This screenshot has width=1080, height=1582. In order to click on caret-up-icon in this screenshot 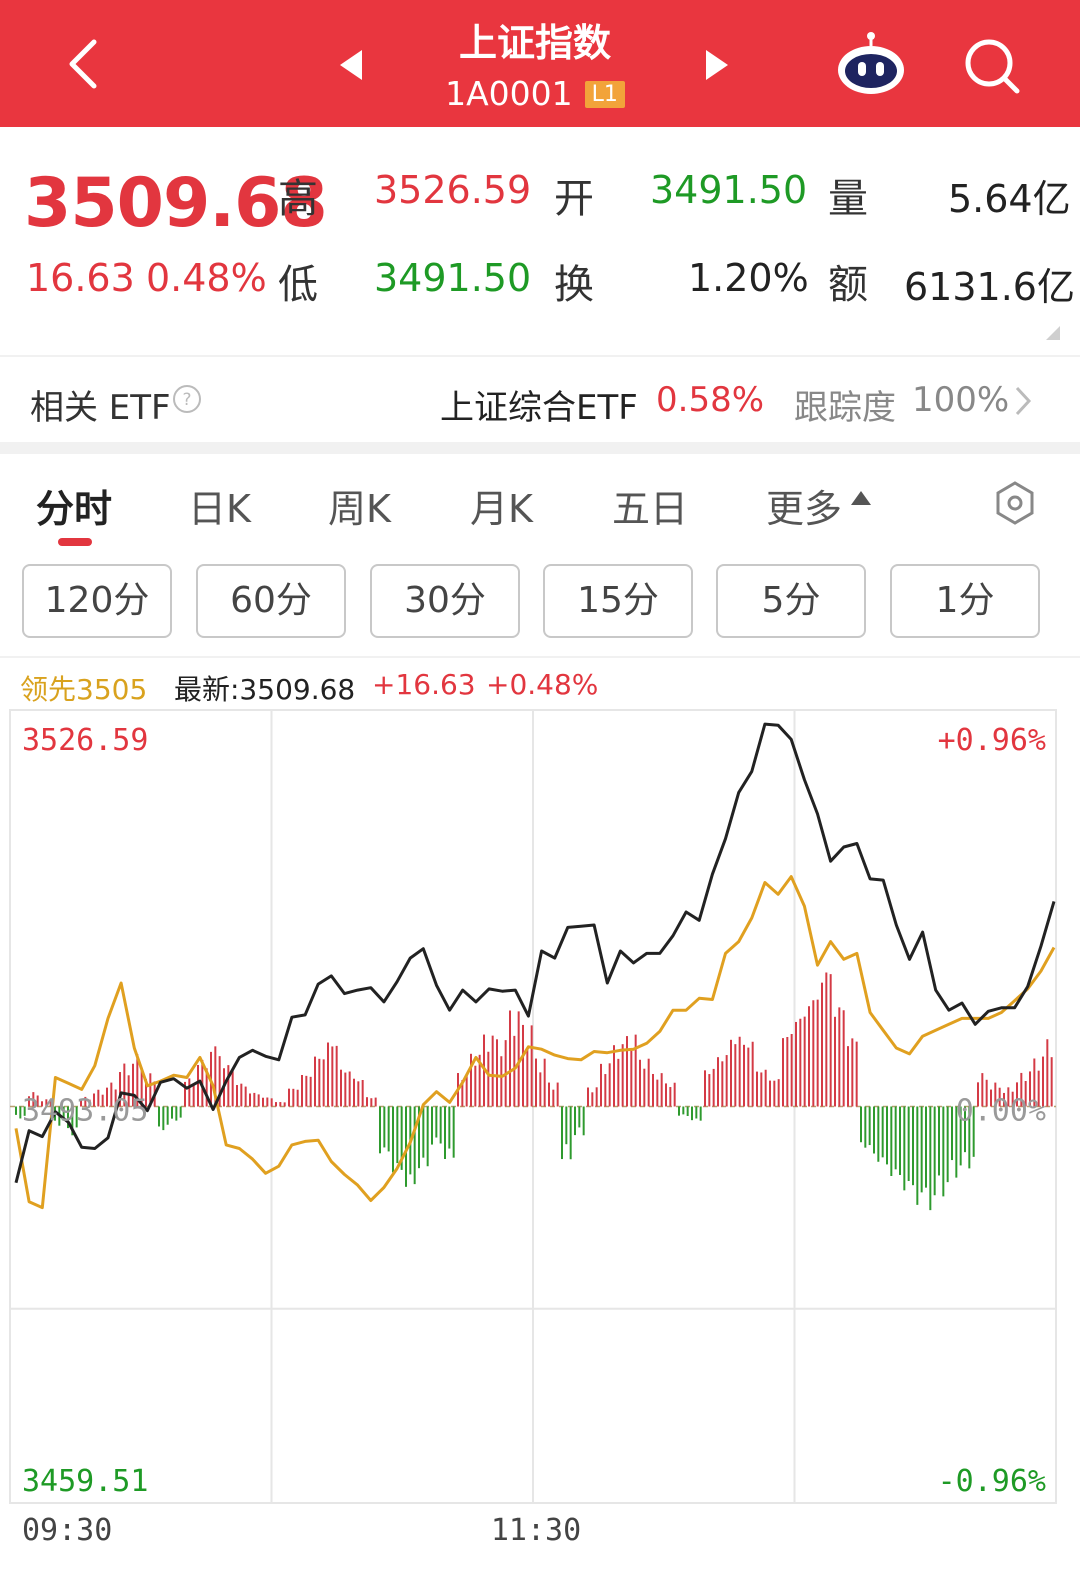, I will do `click(861, 498)`.